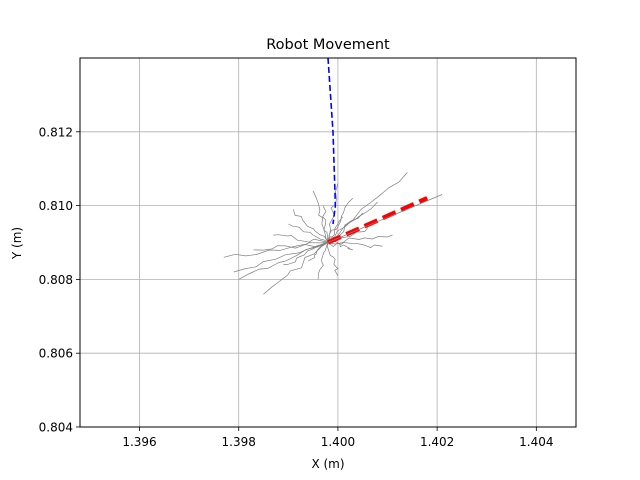 The height and width of the screenshot is (480, 640). Describe the element at coordinates (56, 428) in the screenshot. I see `y-tick-label: 0.804` at that location.